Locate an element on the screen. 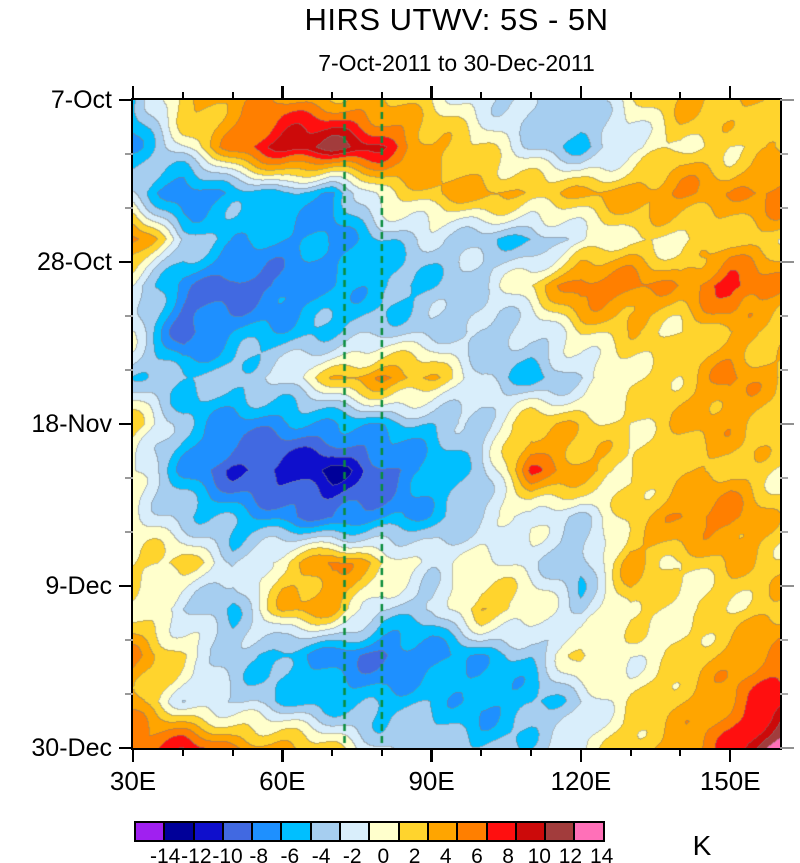 The image size is (800, 863). colorbar is located at coordinates (369, 831).